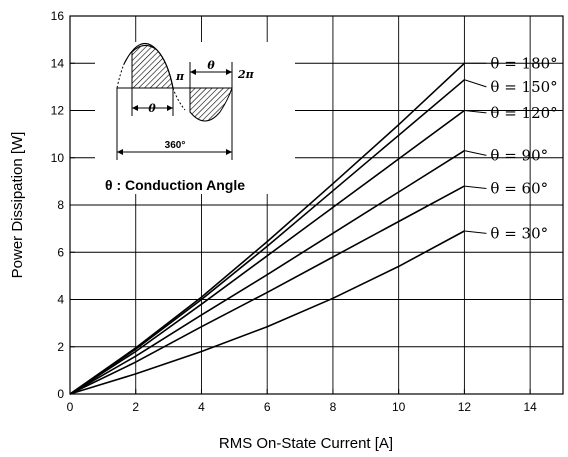  What do you see at coordinates (60, 394) in the screenshot?
I see `y-tick-label: 0` at bounding box center [60, 394].